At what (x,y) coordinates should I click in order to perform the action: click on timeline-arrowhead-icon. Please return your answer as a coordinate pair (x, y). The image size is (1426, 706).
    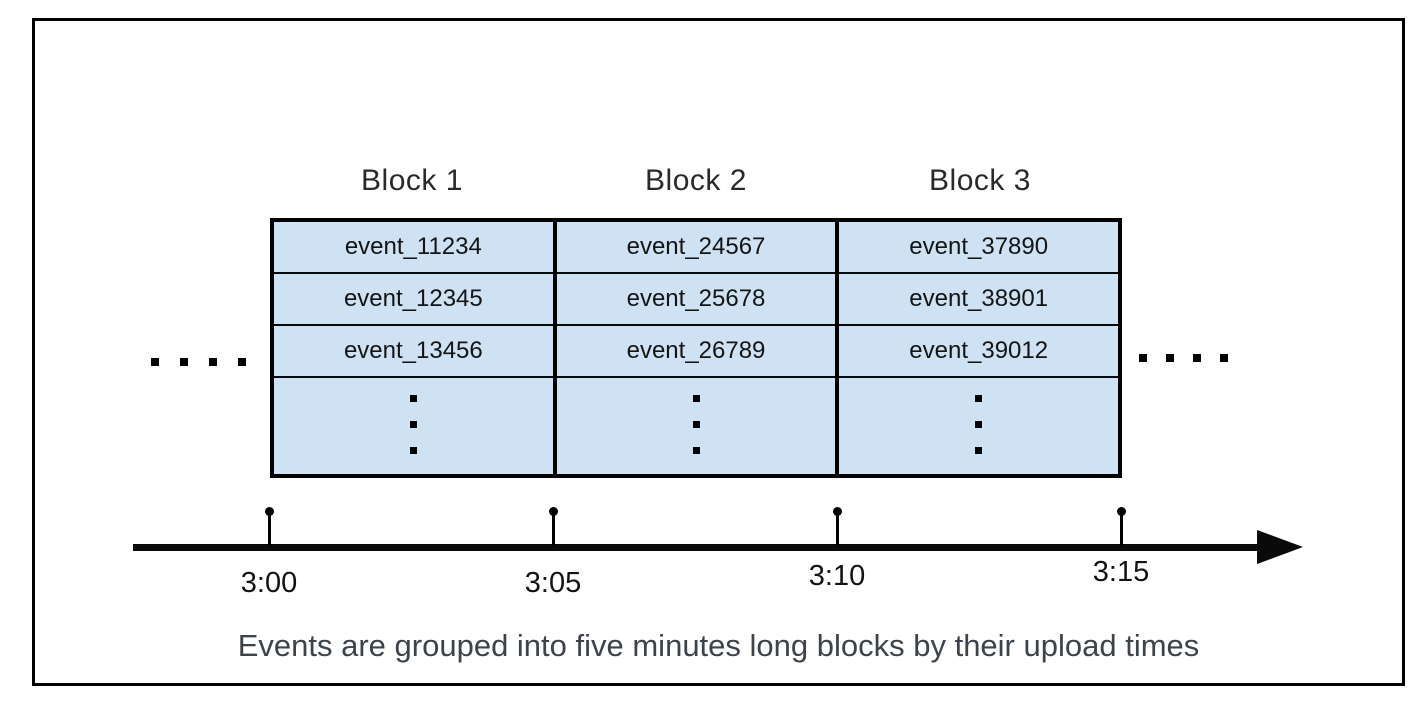
    Looking at the image, I should click on (1280, 547).